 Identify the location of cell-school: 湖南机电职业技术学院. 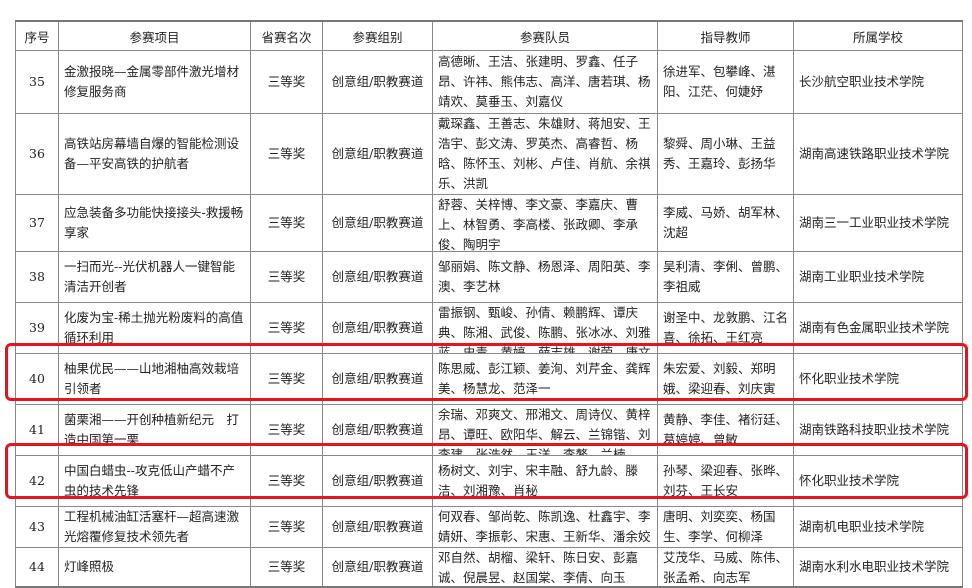
(878, 527).